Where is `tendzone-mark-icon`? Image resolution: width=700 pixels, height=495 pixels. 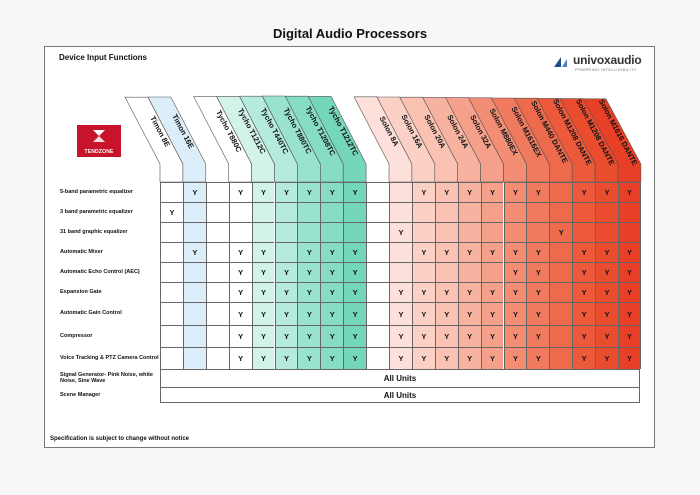 tendzone-mark-icon is located at coordinates (99, 136).